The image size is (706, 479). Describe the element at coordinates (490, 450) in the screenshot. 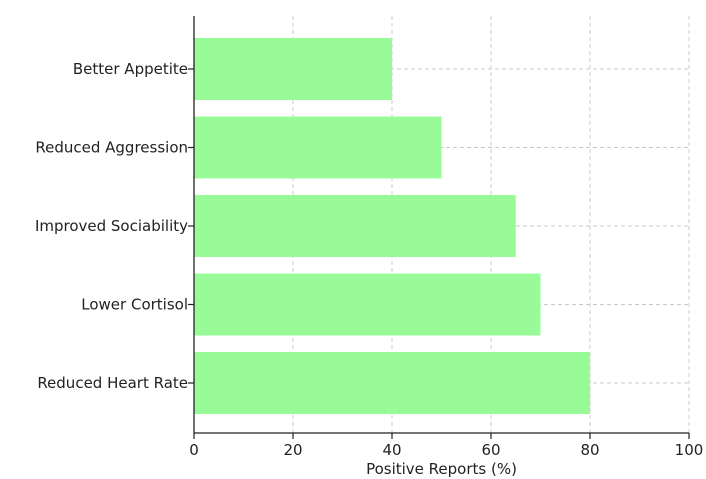

I see `x-tick-label: 60` at that location.